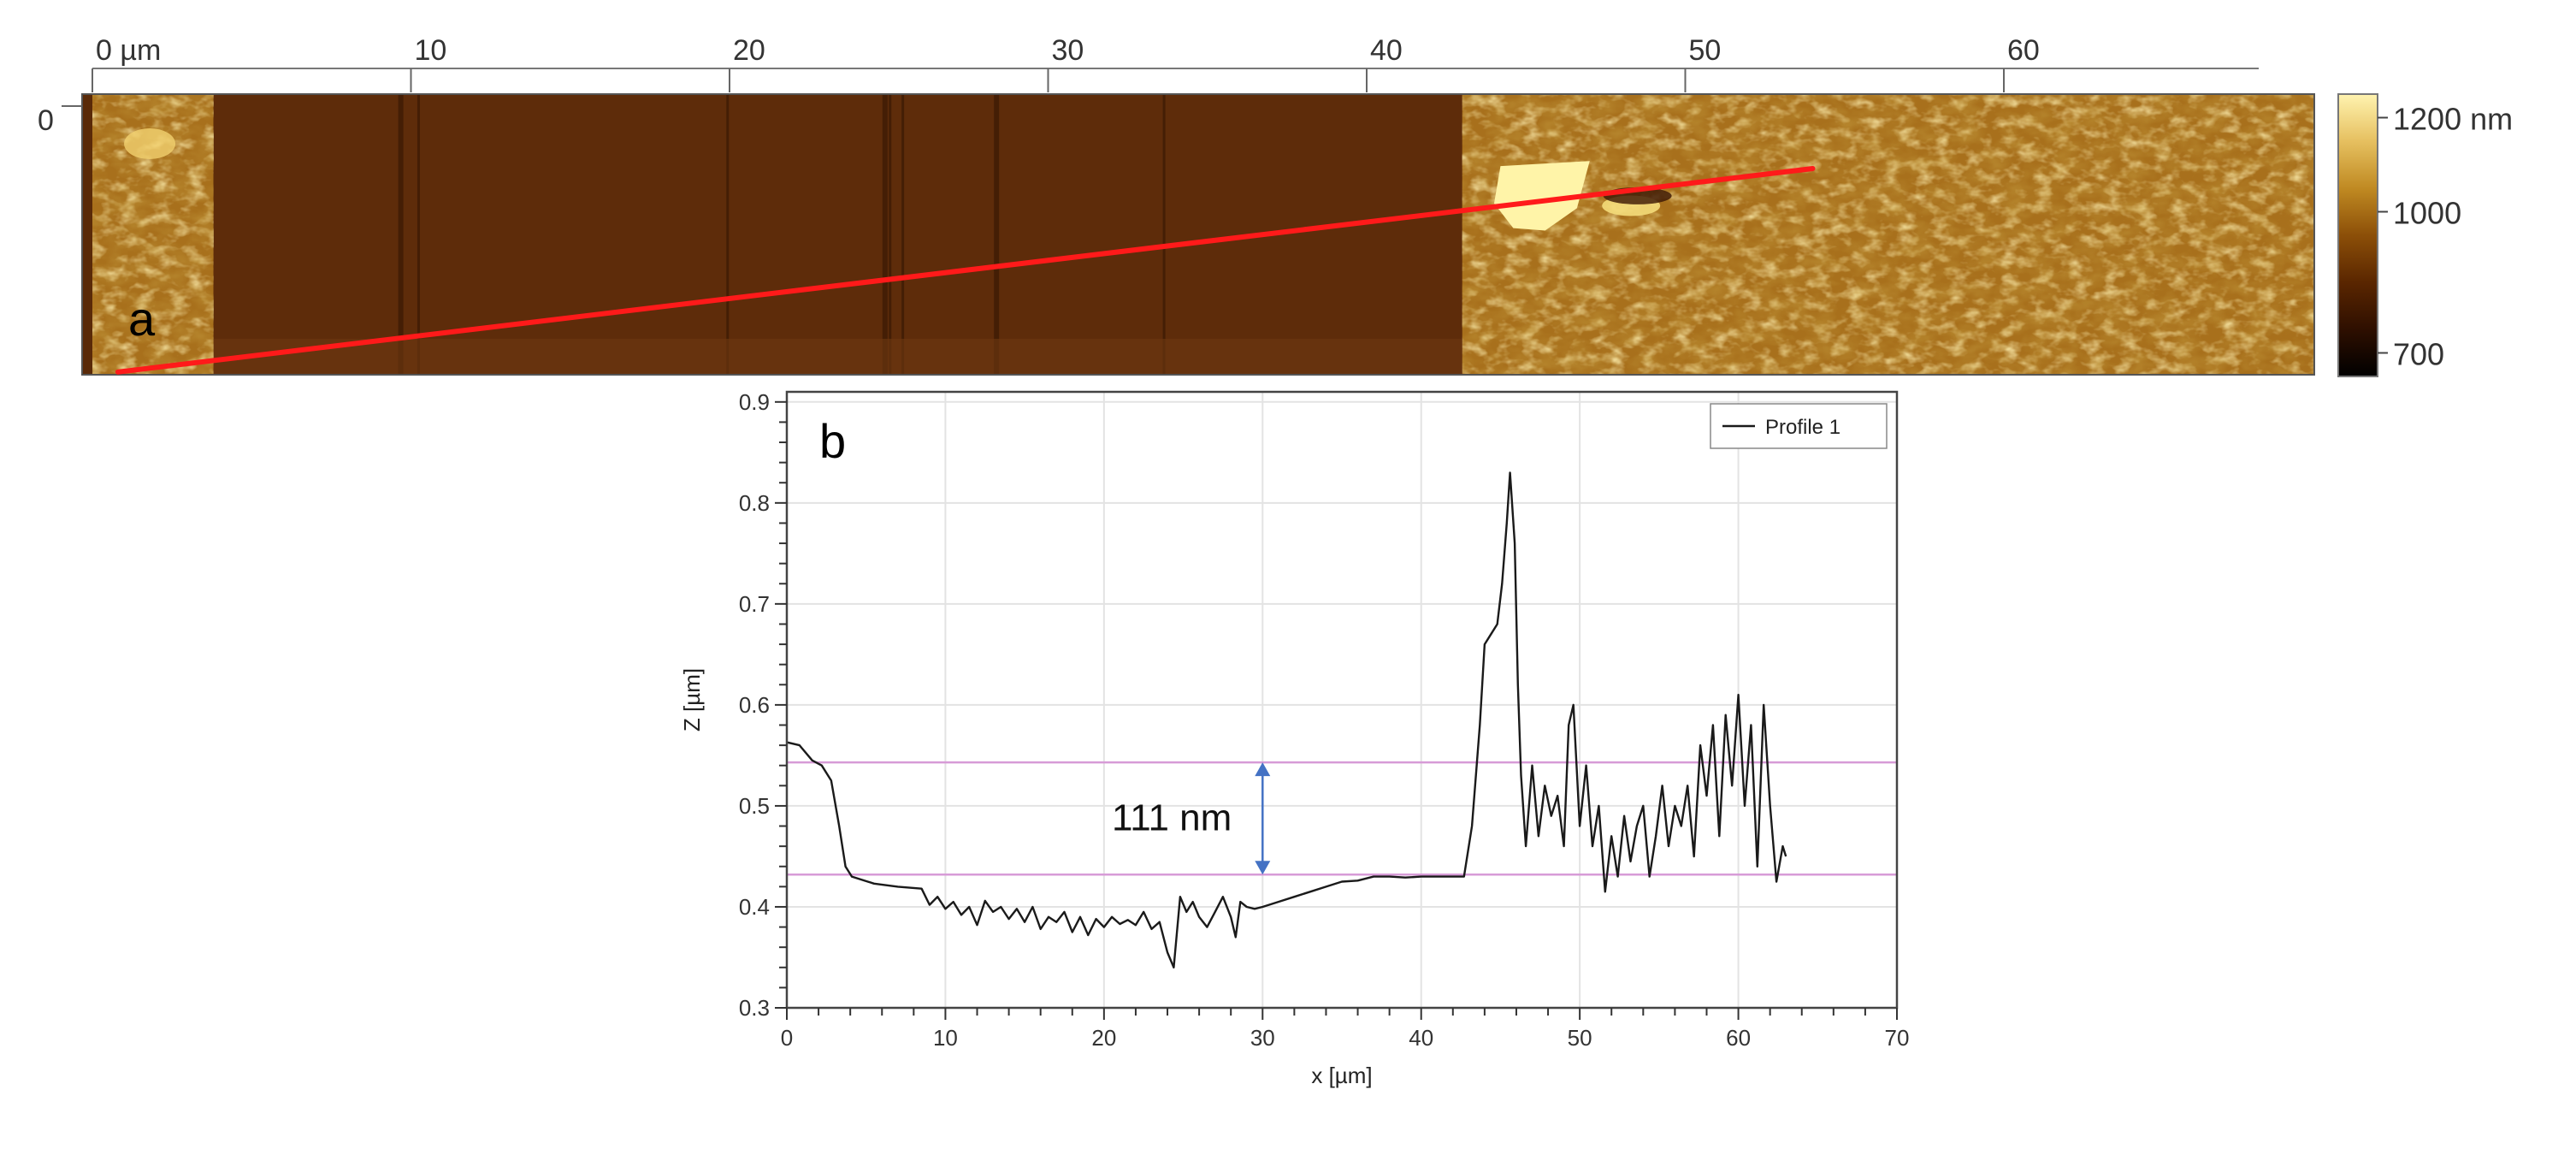 The image size is (2576, 1149). Describe the element at coordinates (1103, 1038) in the screenshot. I see `x-tick-label: 20` at that location.